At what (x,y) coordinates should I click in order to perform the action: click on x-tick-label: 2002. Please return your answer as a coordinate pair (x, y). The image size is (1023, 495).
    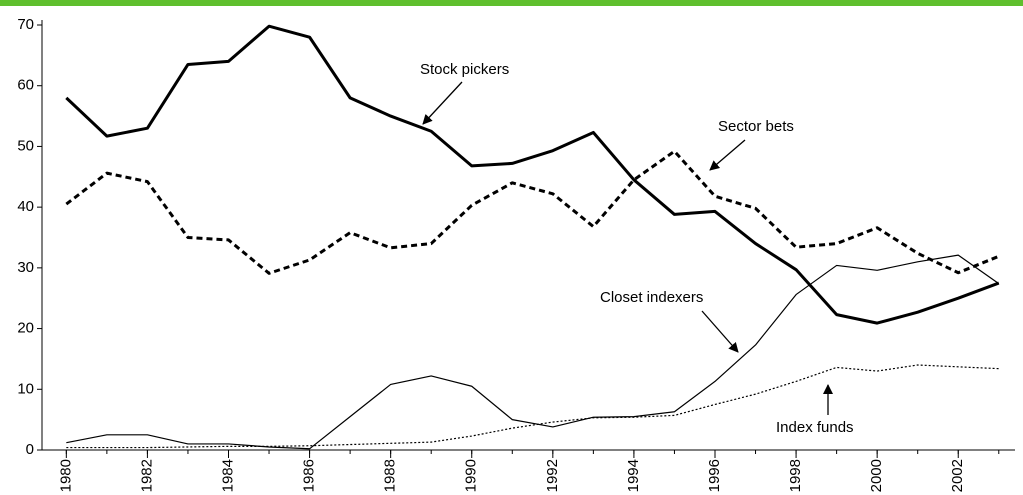
    Looking at the image, I should click on (957, 475).